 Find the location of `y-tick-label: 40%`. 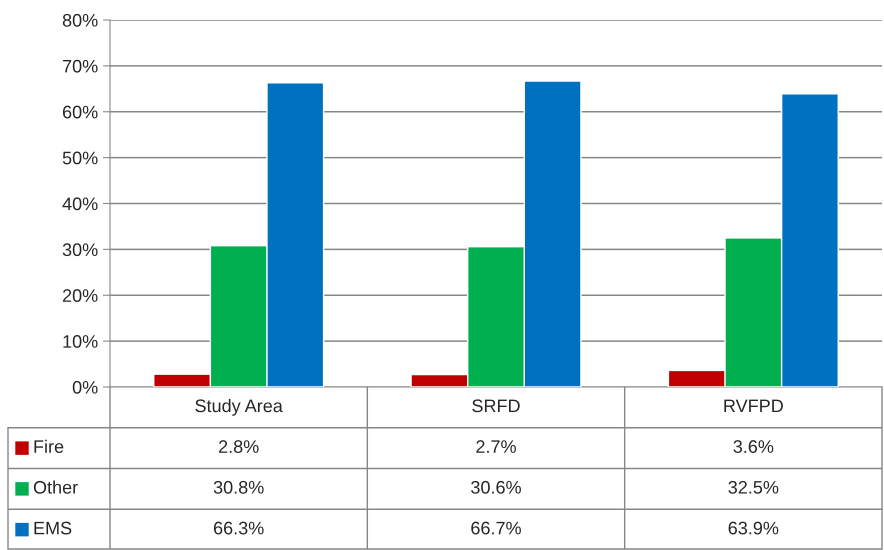

y-tick-label: 40% is located at coordinates (80, 203).